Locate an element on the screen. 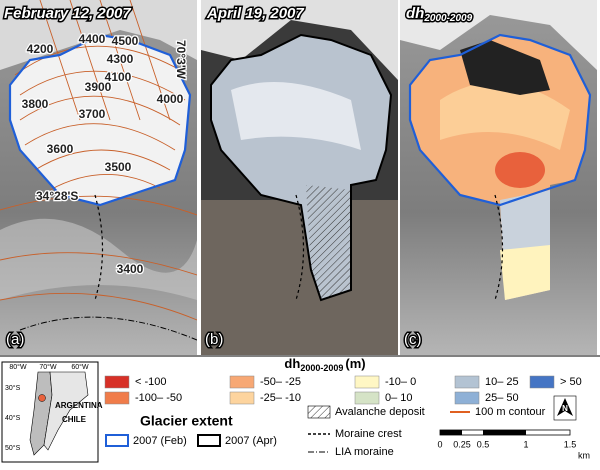 Image resolution: width=600 pixels, height=470 pixels. scale-bar: 0 0.25 0.5 1 1.5km is located at coordinates (513, 444).